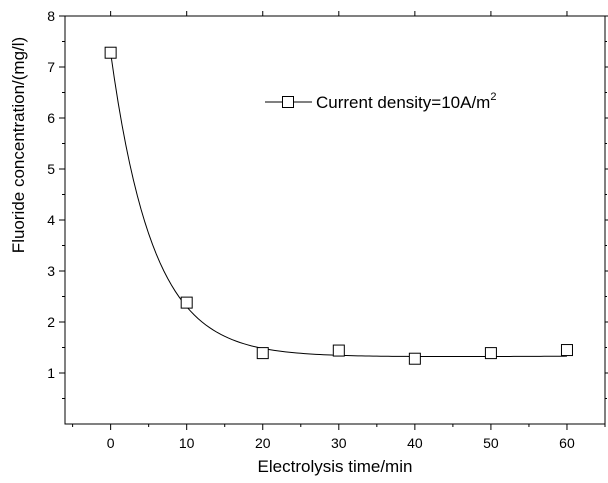 The height and width of the screenshot is (483, 608). I want to click on legend: Current density=10A/m2, so click(380, 101).